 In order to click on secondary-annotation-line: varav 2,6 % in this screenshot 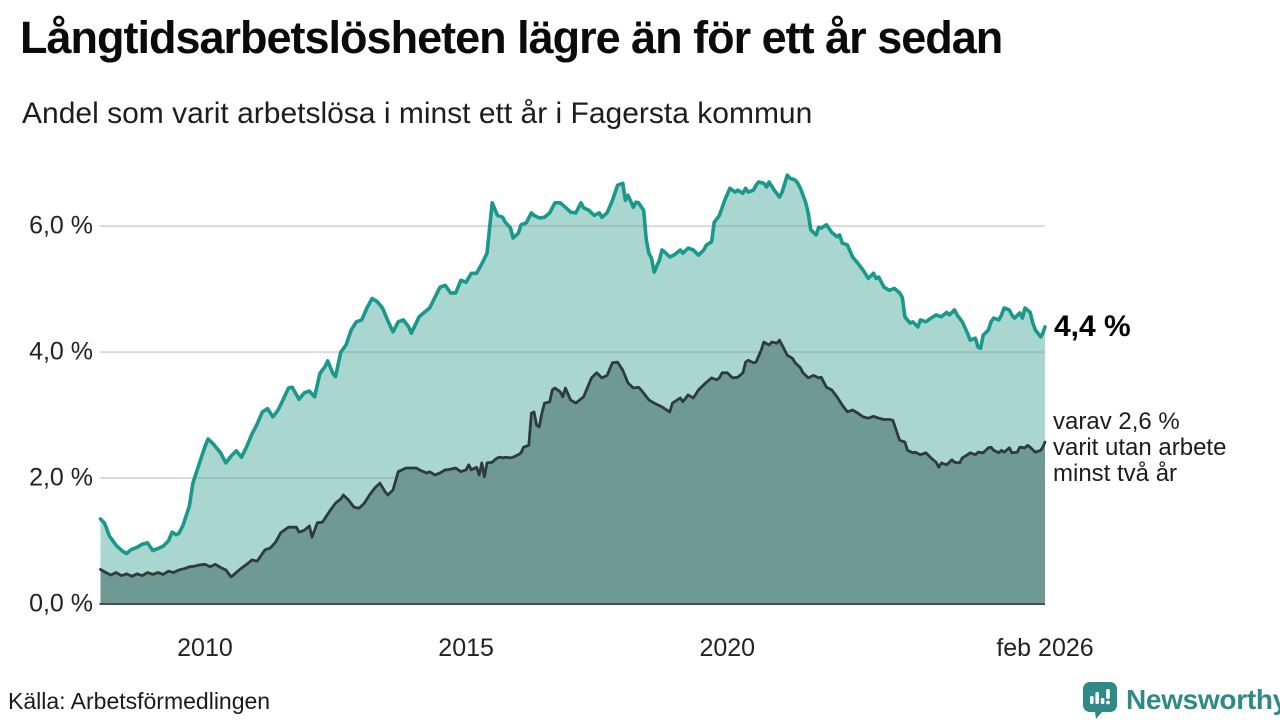, I will do `click(1116, 421)`.